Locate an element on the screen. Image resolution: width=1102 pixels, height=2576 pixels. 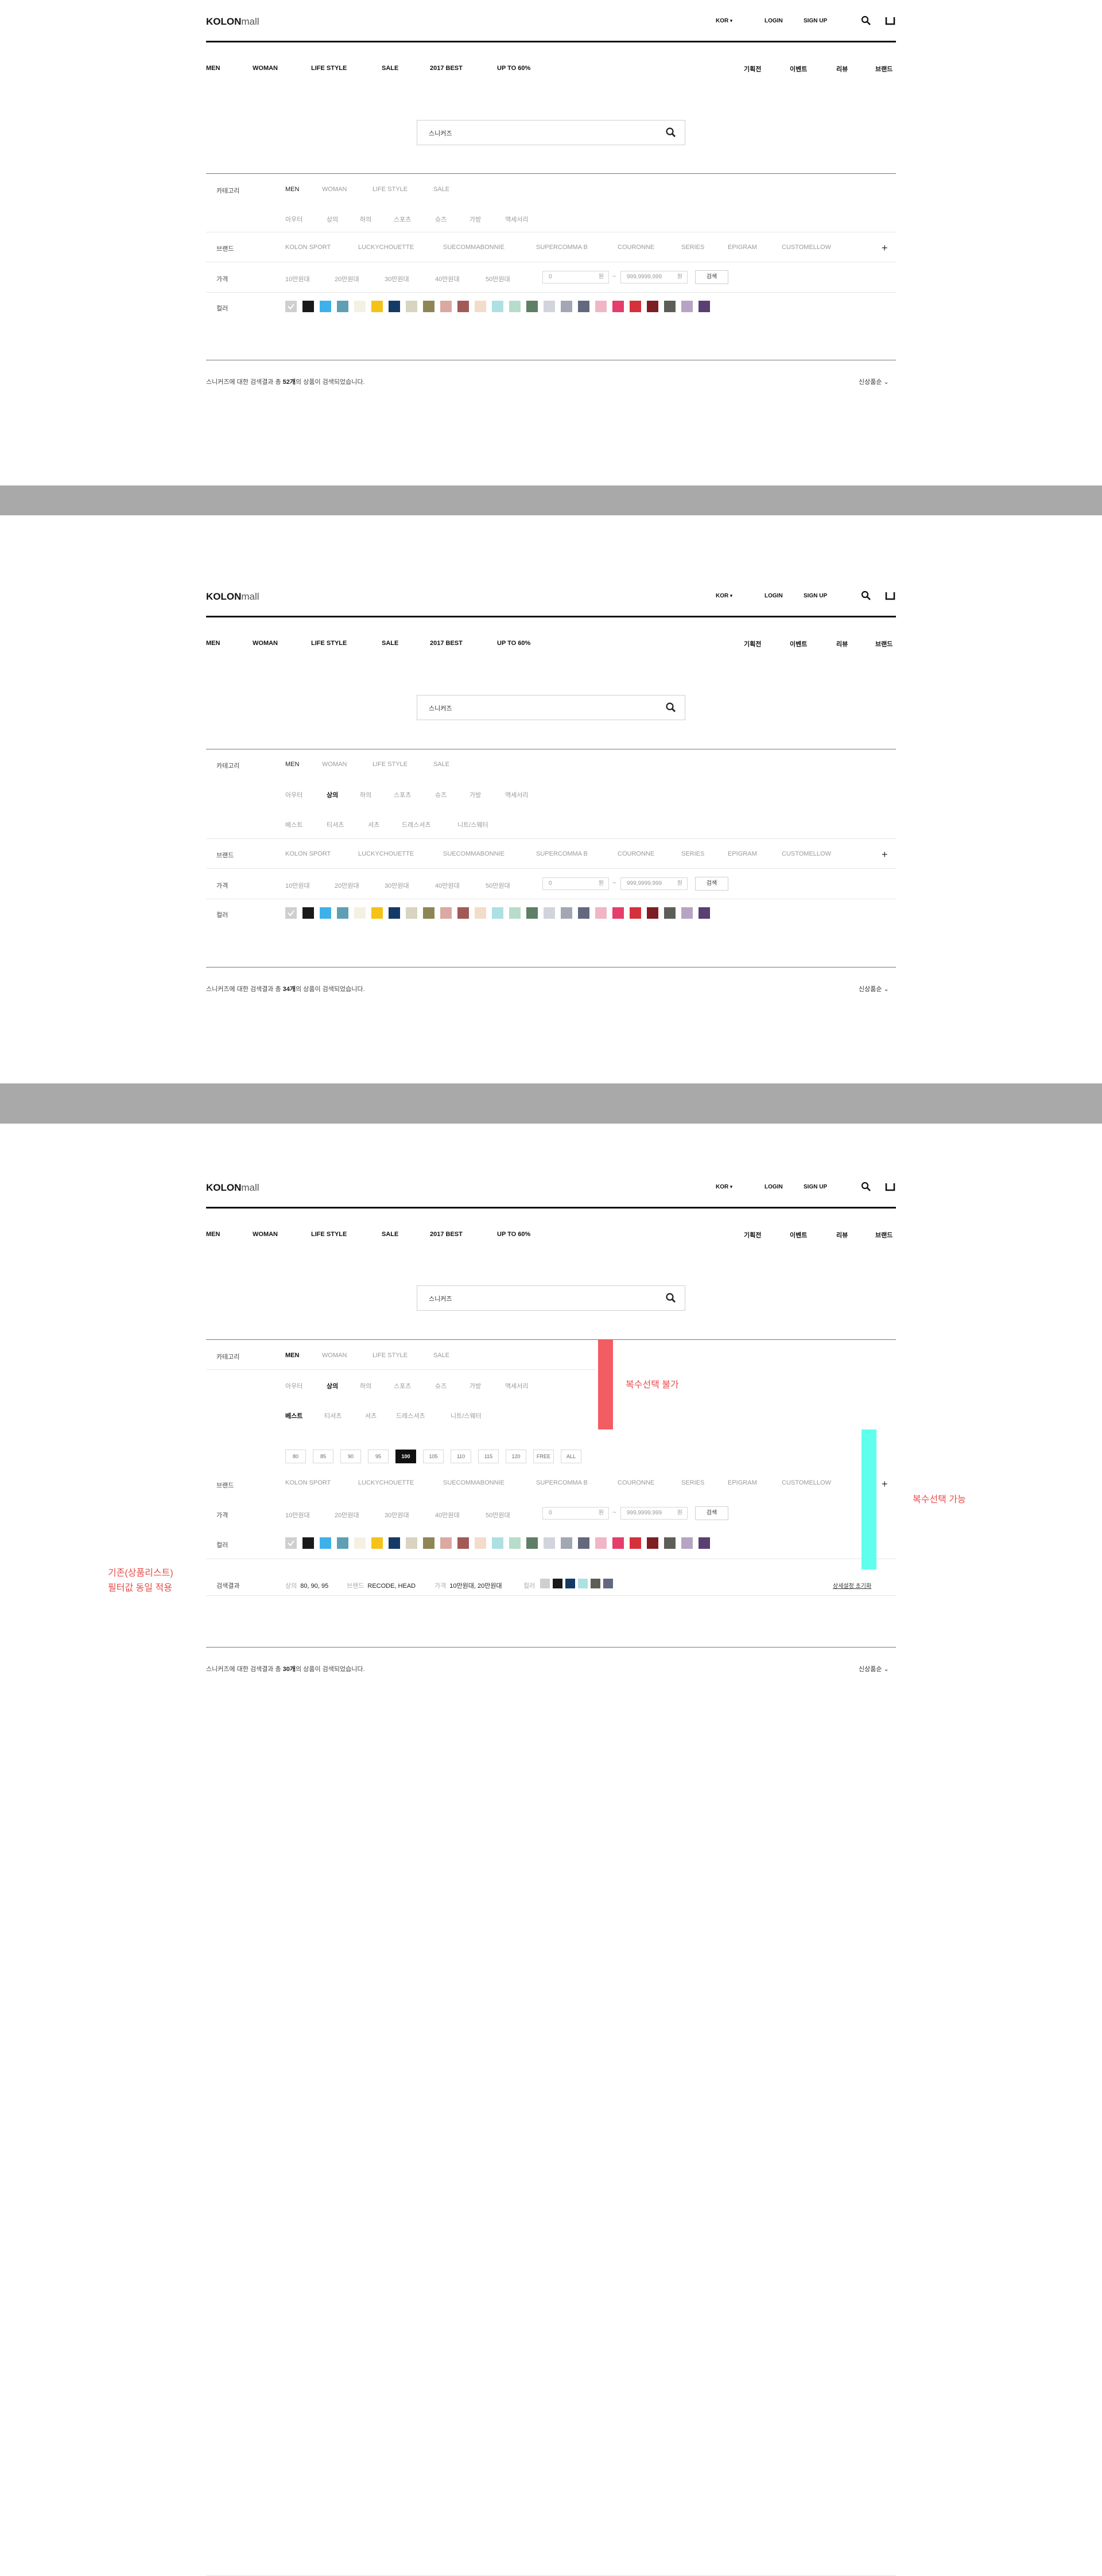
size-option: 80 is located at coordinates (295, 1456).